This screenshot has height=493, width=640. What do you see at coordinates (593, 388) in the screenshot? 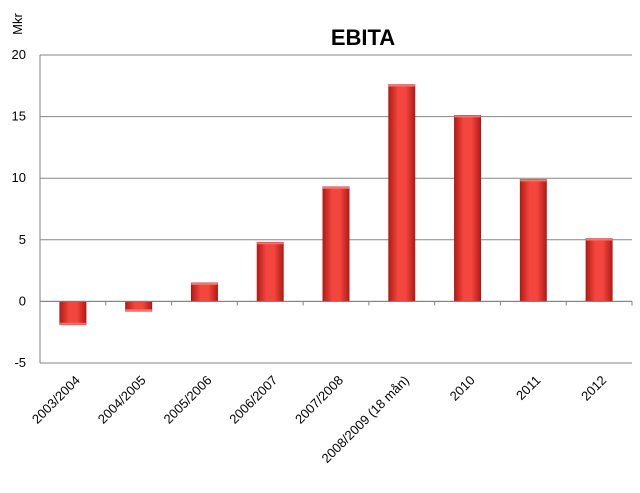
I see `x-tick-label: 2012` at bounding box center [593, 388].